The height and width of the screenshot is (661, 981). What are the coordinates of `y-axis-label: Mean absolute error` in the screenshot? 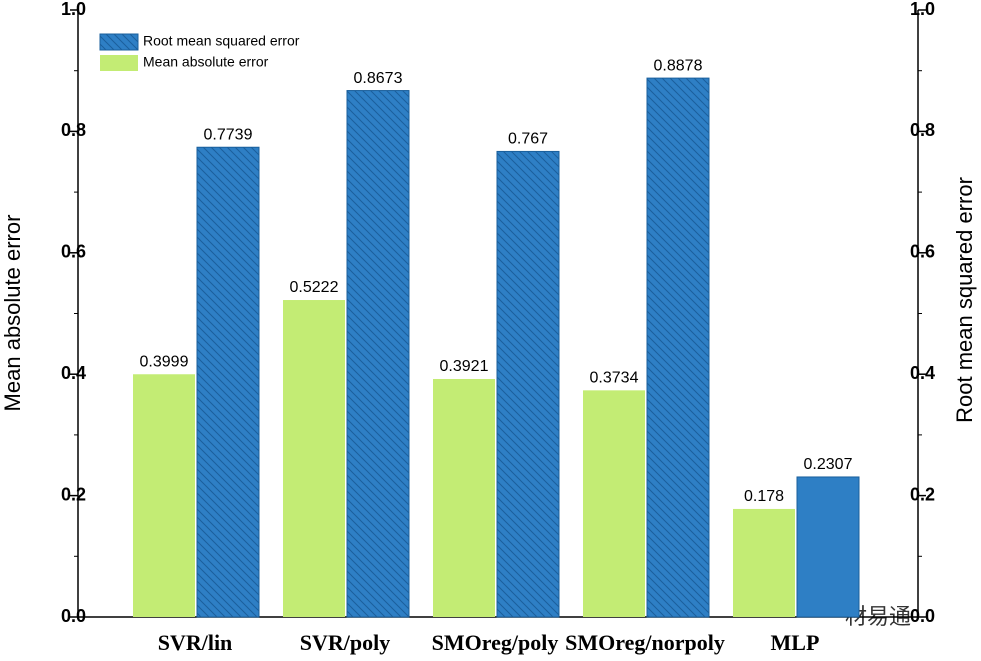 It's located at (12, 313).